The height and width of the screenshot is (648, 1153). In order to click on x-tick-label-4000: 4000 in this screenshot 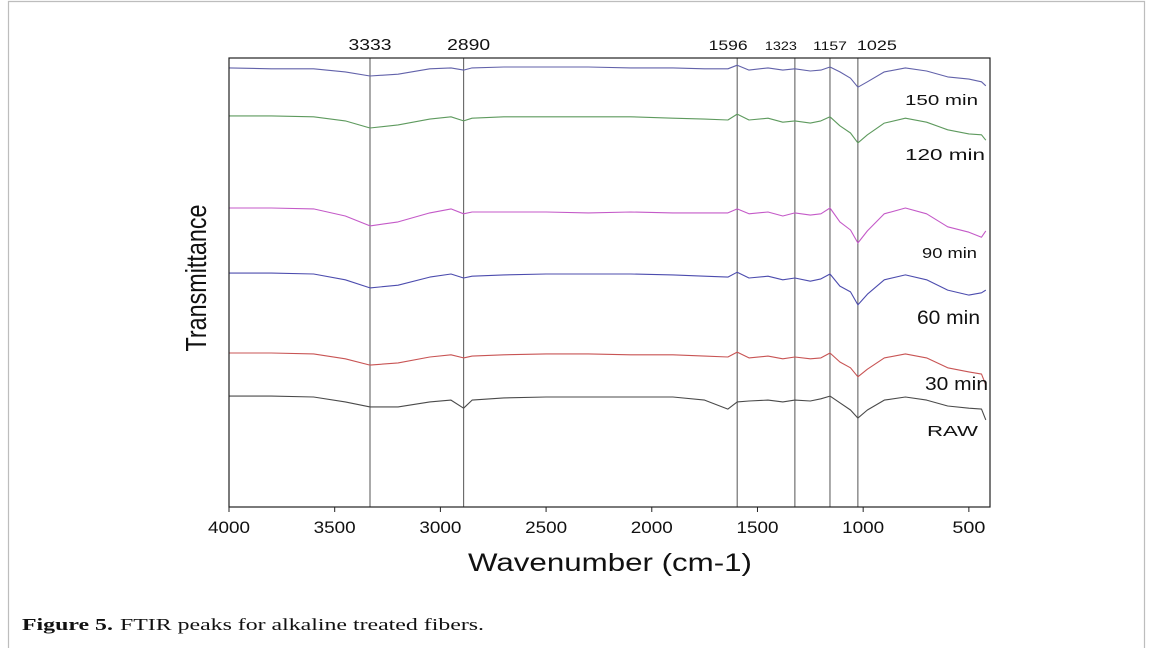, I will do `click(229, 527)`.